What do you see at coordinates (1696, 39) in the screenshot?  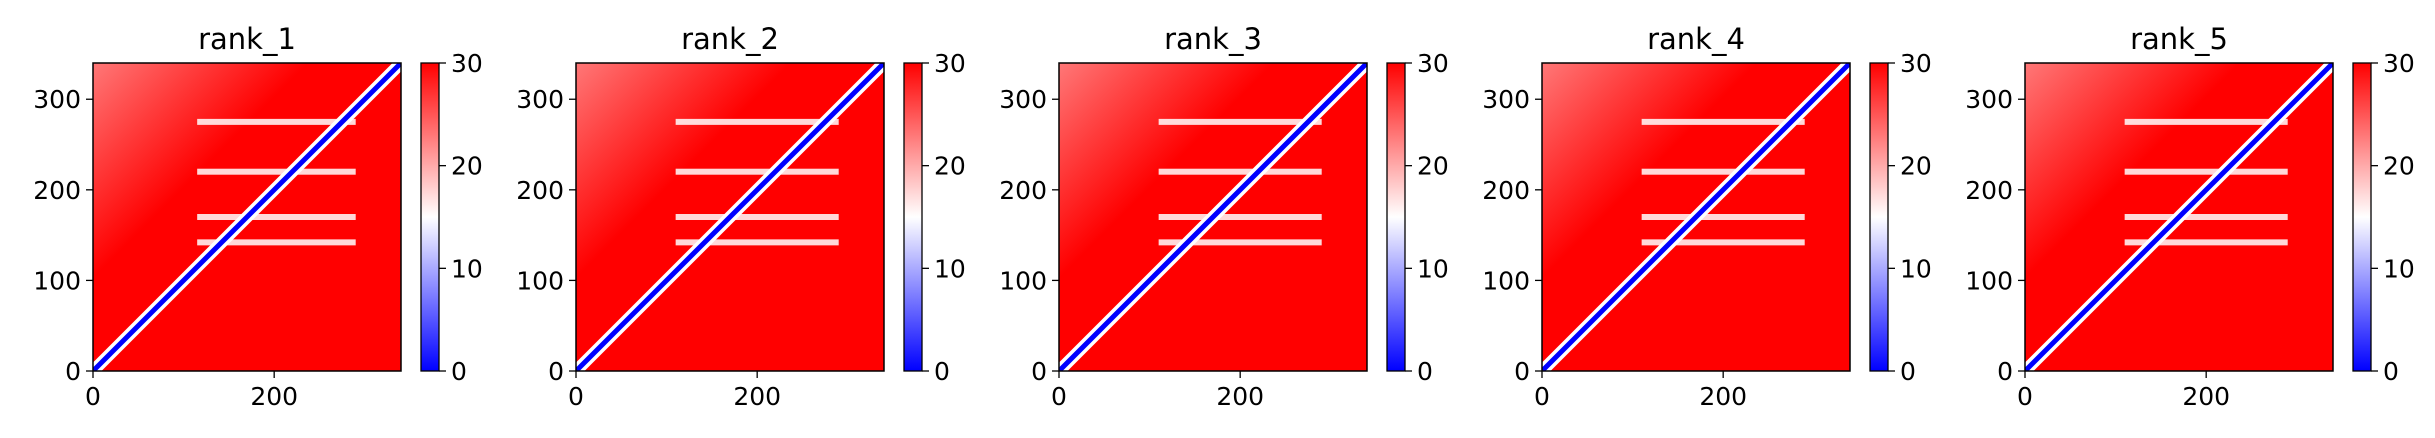 I see `panel-title: rank_4` at bounding box center [1696, 39].